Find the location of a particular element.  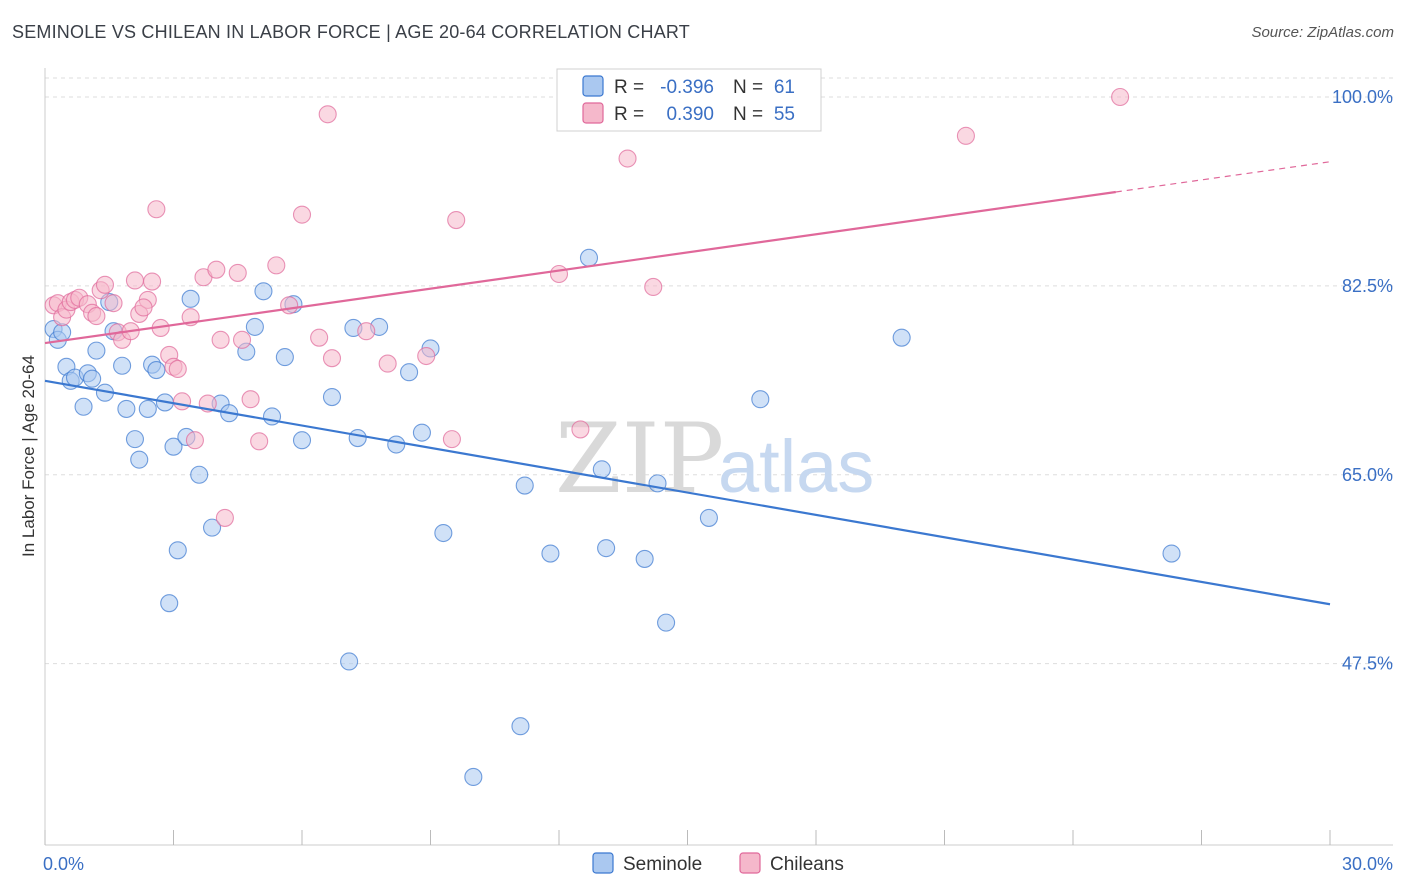

legend-r-seminole: -0.396 is located at coordinates (687, 87).